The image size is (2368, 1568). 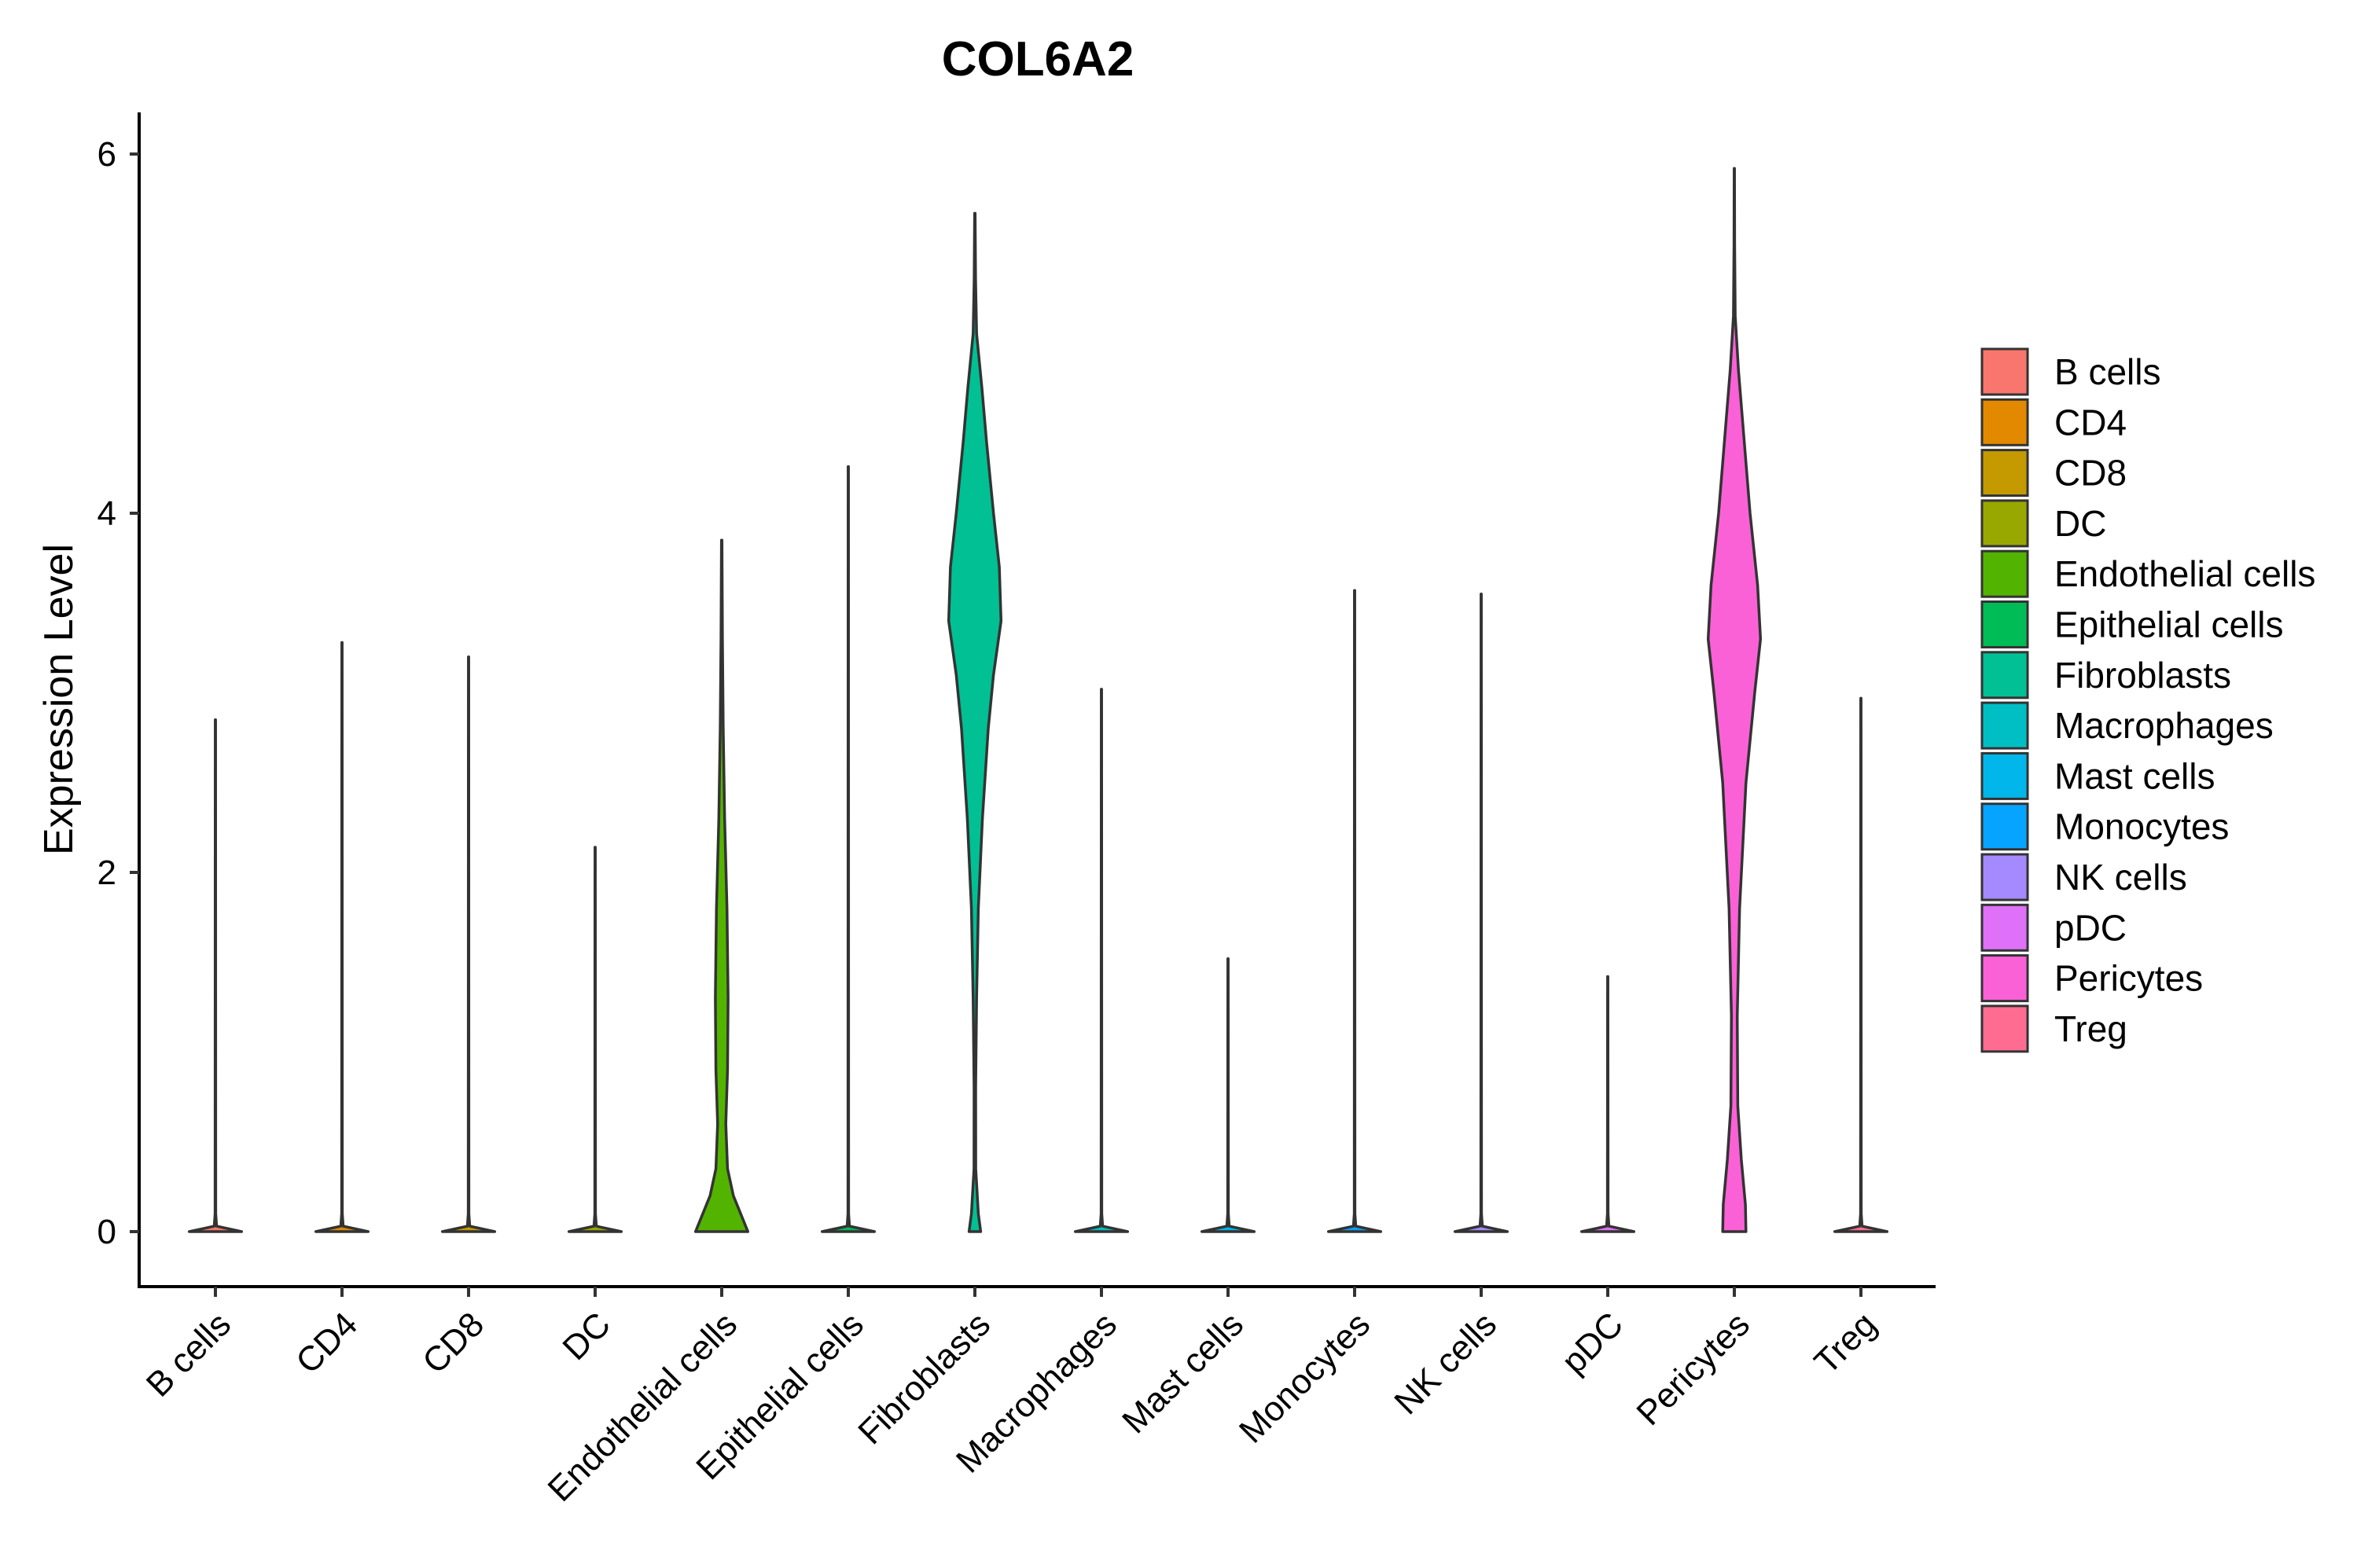 I want to click on violin-mast-cells, so click(x=1228, y=1095).